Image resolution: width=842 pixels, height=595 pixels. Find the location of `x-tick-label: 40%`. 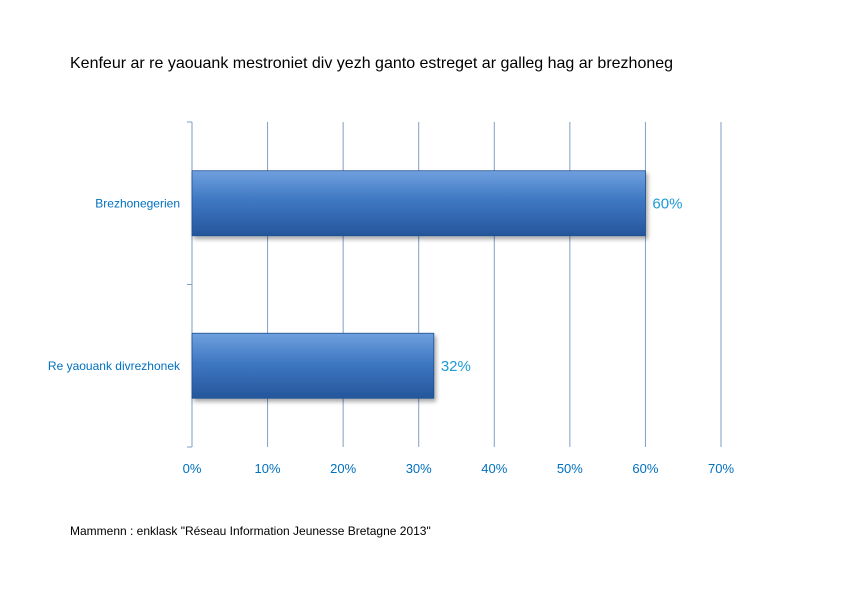

x-tick-label: 40% is located at coordinates (494, 468).